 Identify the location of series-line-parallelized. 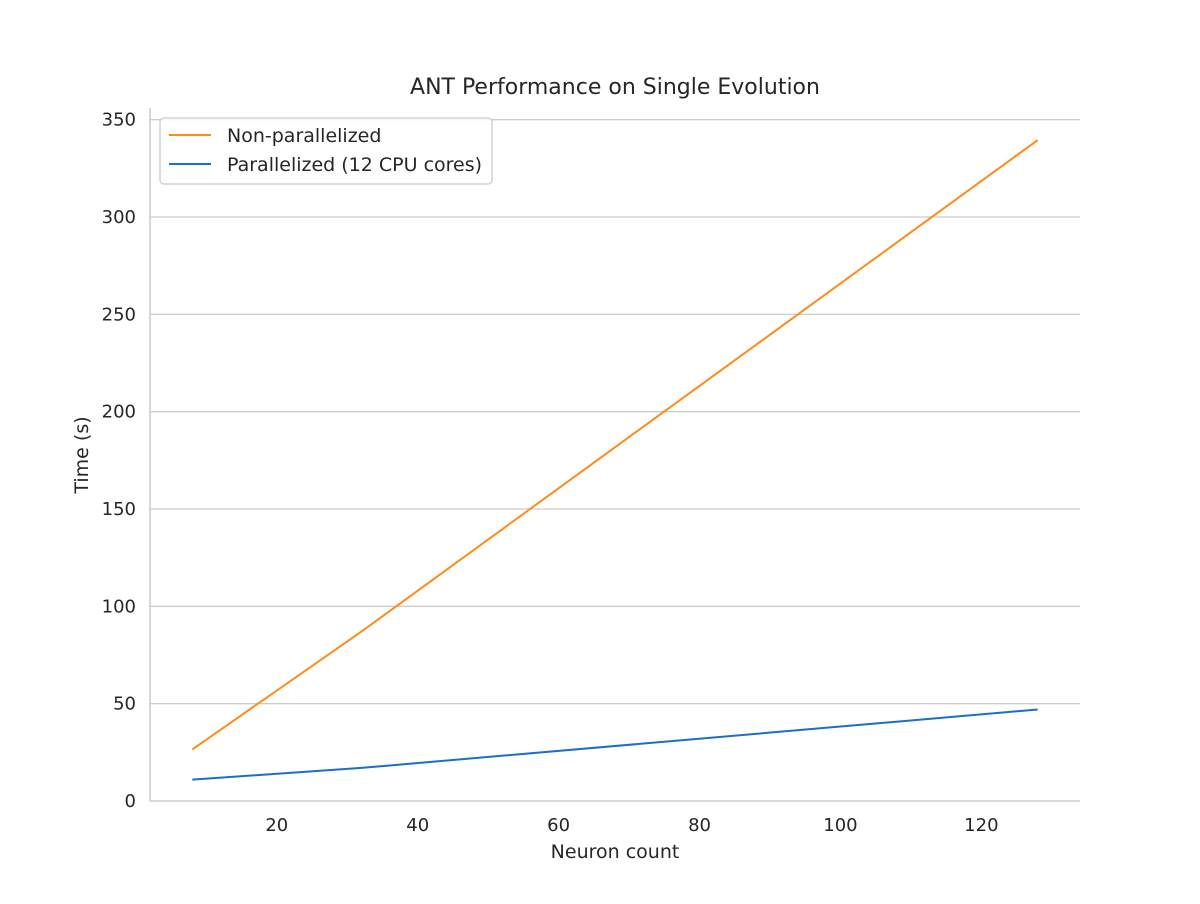
(615, 744).